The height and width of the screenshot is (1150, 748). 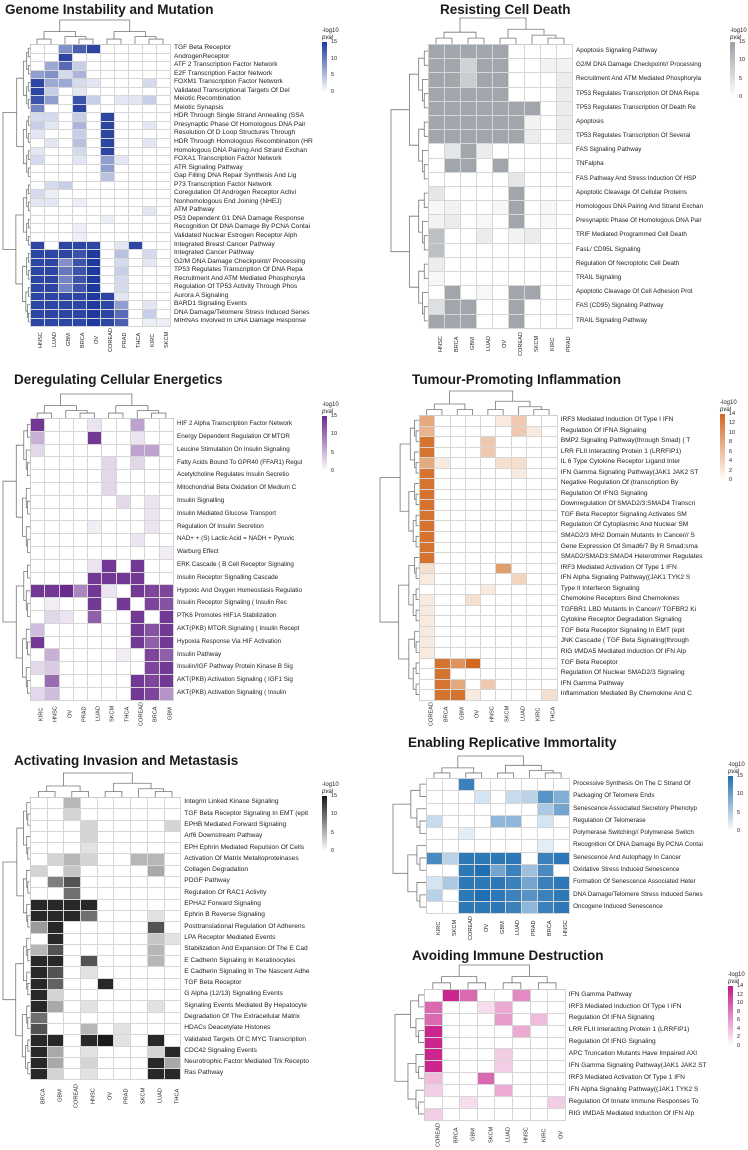 I want to click on row-label: Posttranslational Regulation Of Adherens, so click(x=244, y=926).